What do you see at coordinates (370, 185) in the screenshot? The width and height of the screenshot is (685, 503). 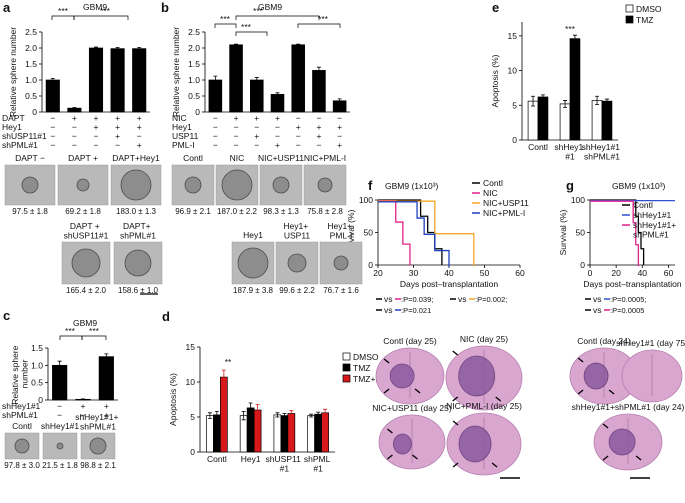 I see `panel-label: f` at bounding box center [370, 185].